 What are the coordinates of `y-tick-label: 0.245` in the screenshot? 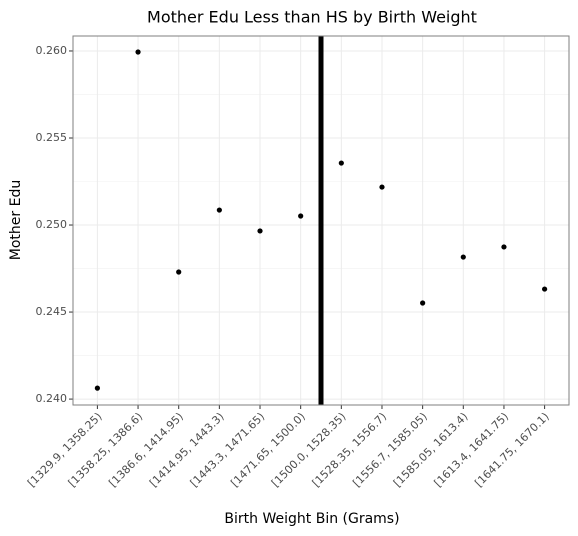 It's located at (52, 311).